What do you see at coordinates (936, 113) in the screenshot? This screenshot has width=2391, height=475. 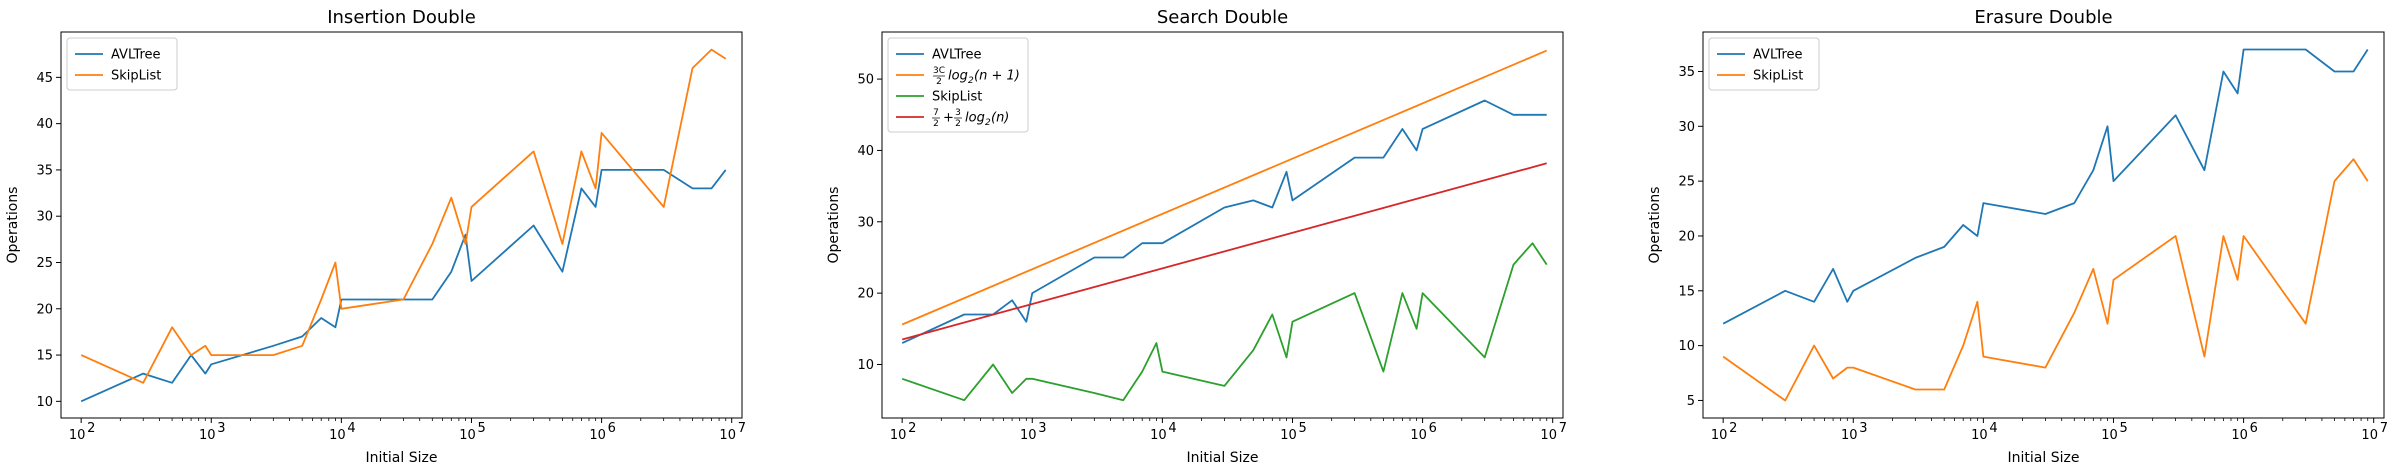 I see `legend-frac1-num: 7` at bounding box center [936, 113].